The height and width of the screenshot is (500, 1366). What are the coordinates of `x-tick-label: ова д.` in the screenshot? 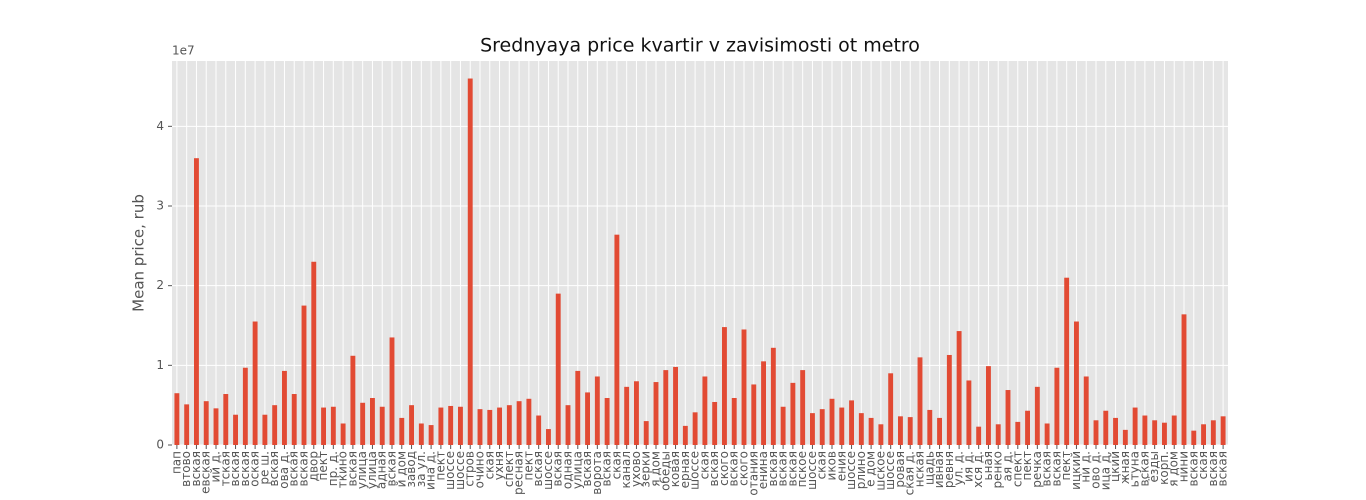 It's located at (284, 470).